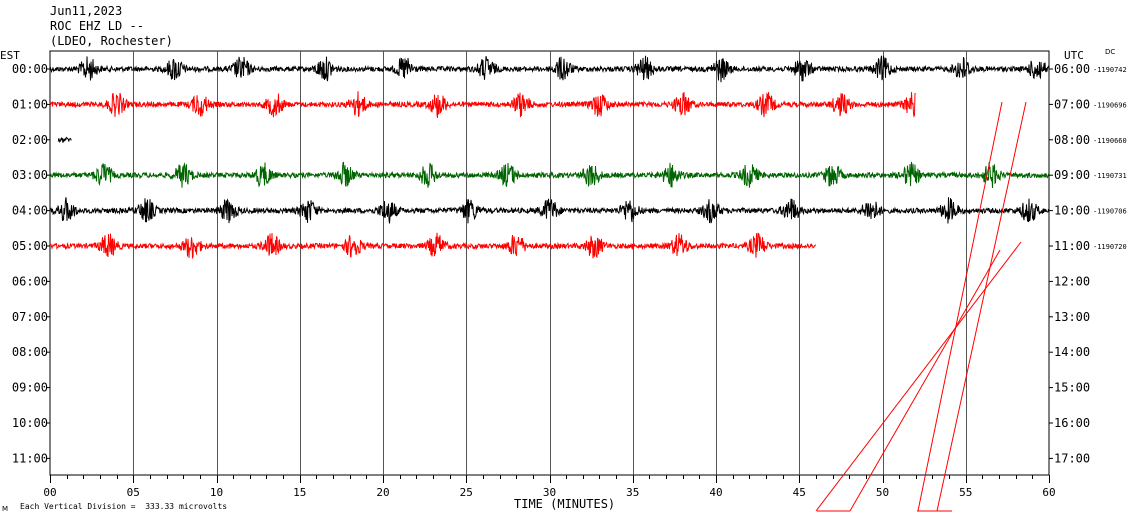  What do you see at coordinates (30, 175) in the screenshot?
I see `est-hour-label: 03:00` at bounding box center [30, 175].